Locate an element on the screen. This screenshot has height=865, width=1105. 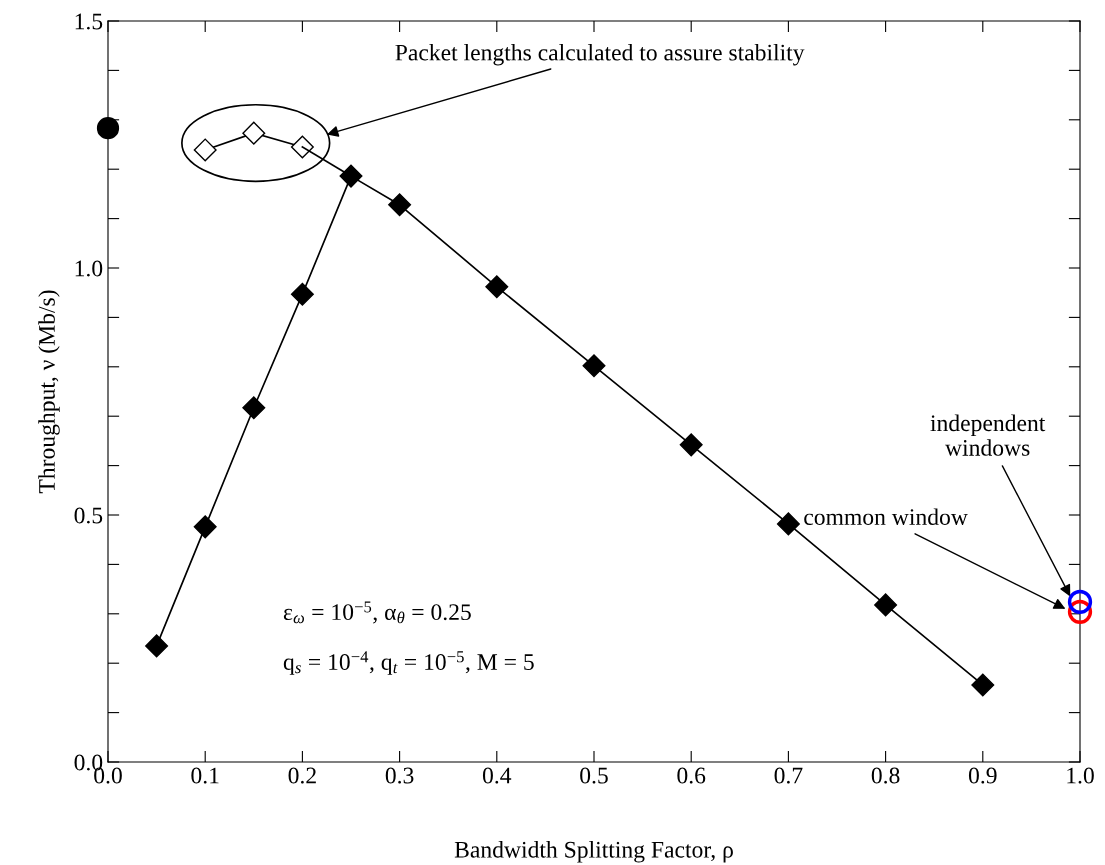
y-axis-title: Throughput, ν (Mb/s) is located at coordinates (49, 392).